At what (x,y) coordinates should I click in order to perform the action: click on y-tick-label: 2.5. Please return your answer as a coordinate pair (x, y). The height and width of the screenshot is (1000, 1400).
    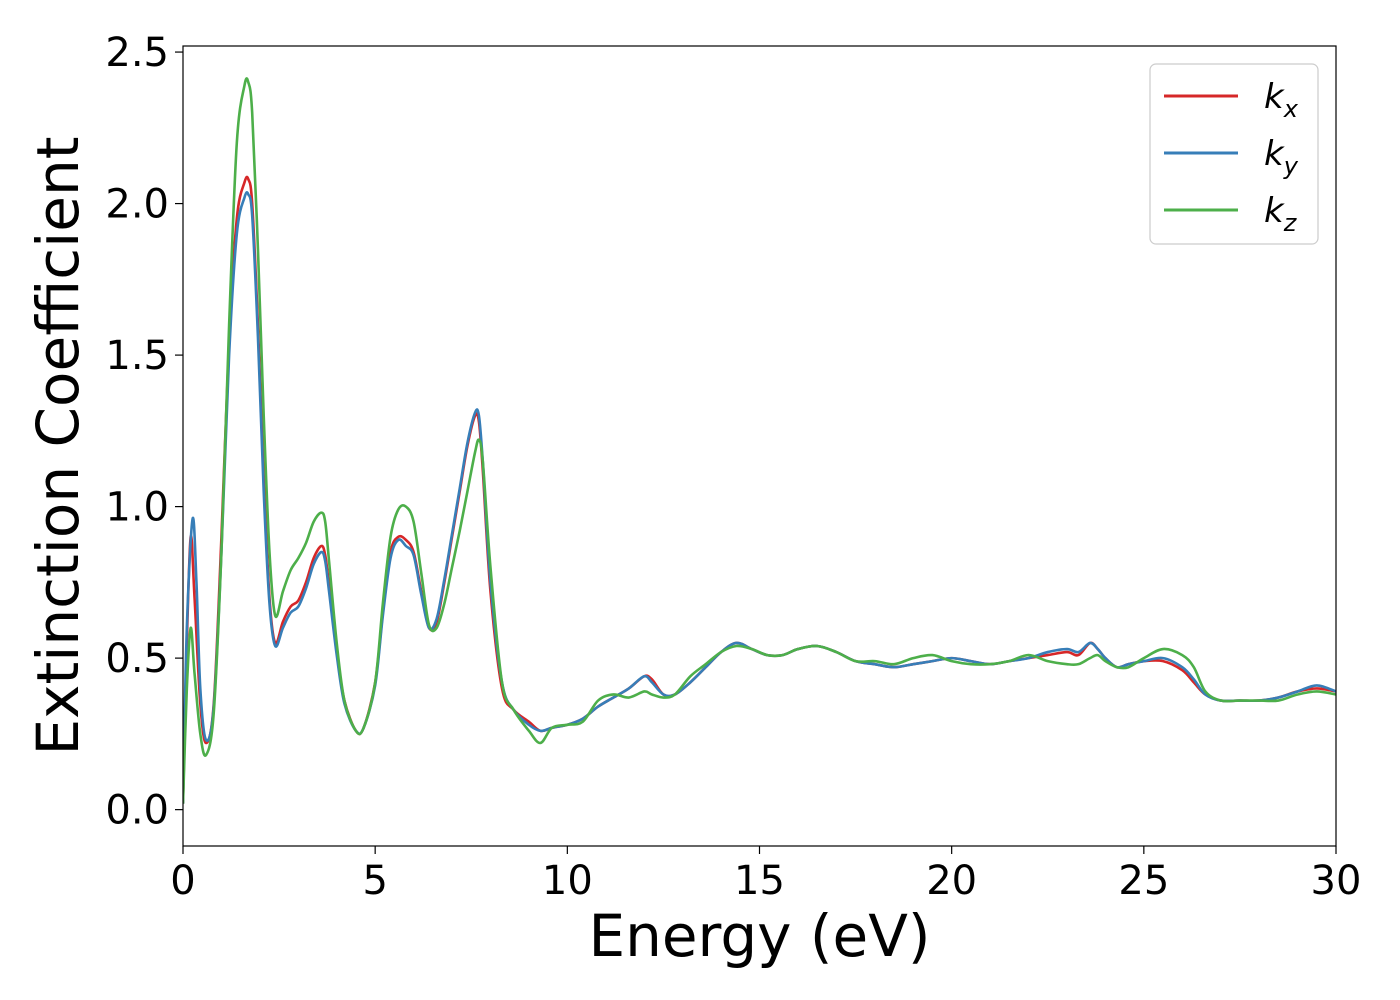
    Looking at the image, I should click on (137, 53).